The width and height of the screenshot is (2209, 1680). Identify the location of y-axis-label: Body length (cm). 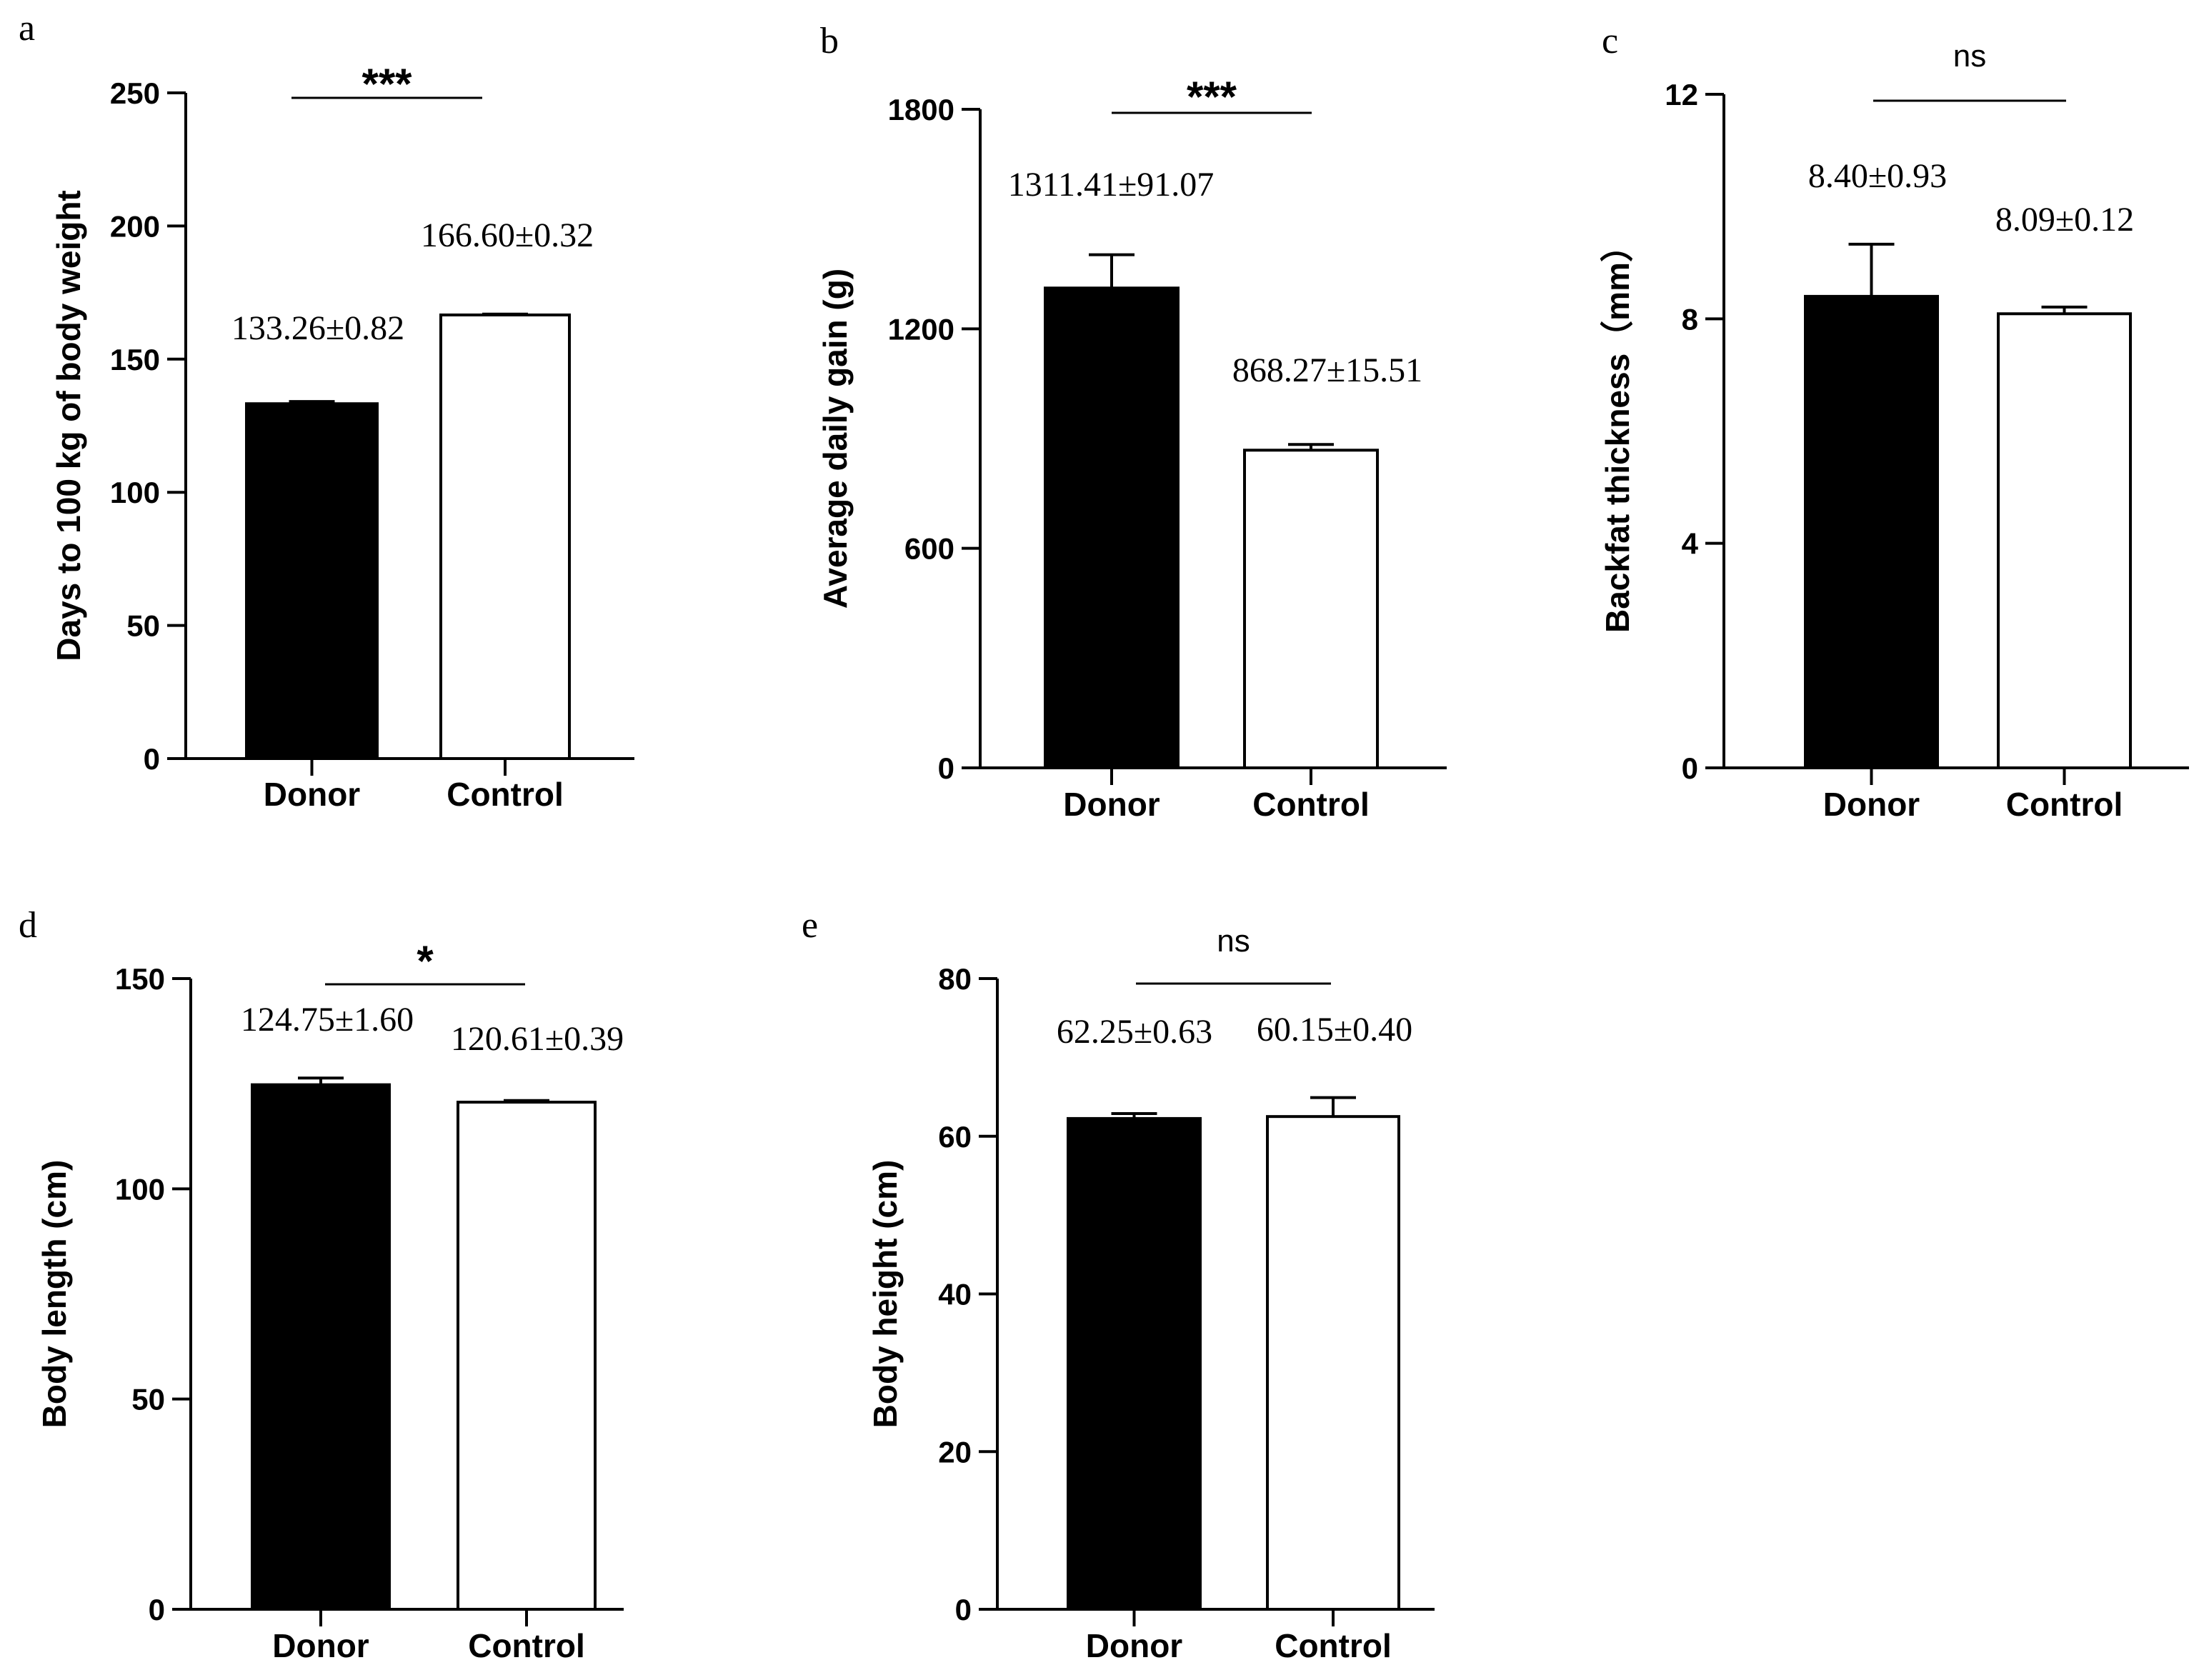
(54, 1294).